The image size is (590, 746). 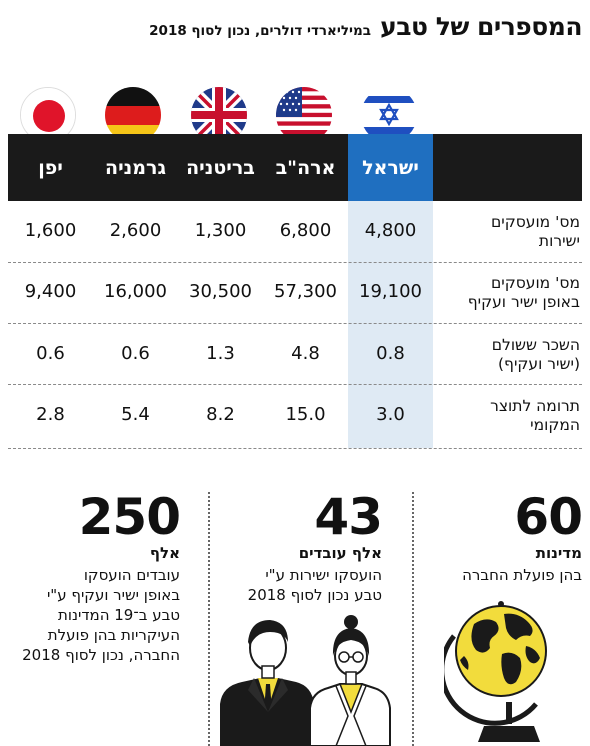 I want to click on table-cell: 5.4, so click(x=135, y=414).